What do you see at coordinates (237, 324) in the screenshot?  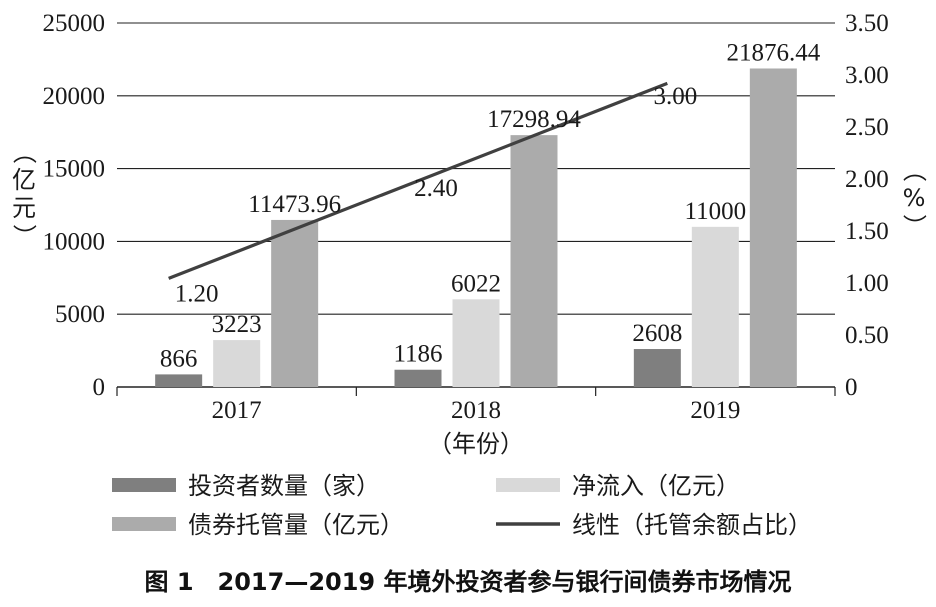 I see `bar-value-label: 3223` at bounding box center [237, 324].